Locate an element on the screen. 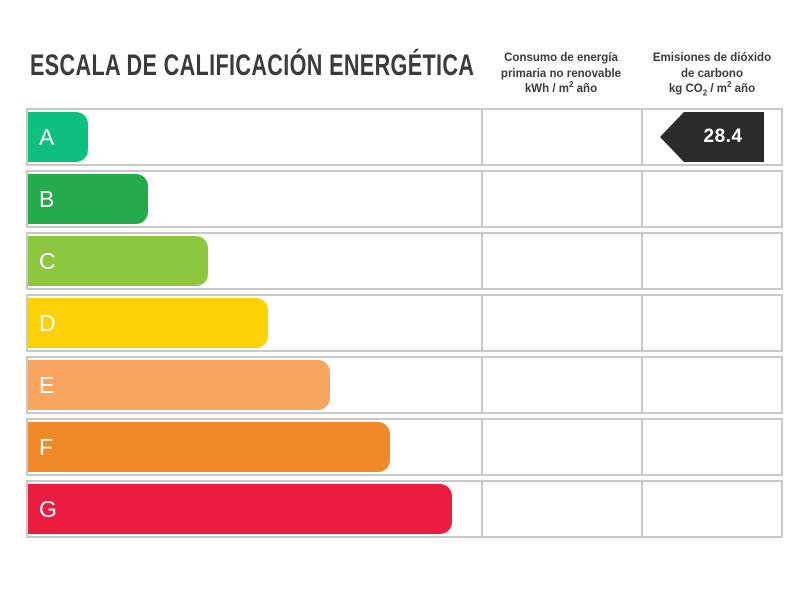 The width and height of the screenshot is (800, 600). rating-letter: F is located at coordinates (46, 446).